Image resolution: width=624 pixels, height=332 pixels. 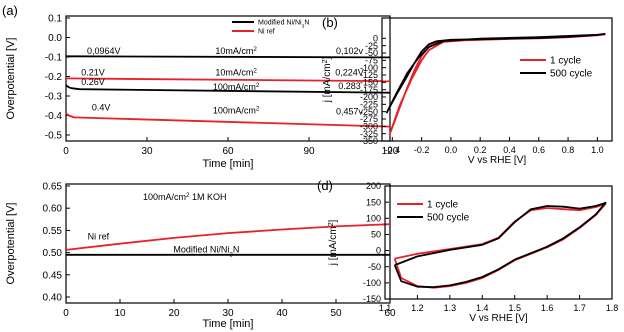 What do you see at coordinates (349, 73) in the screenshot?
I see `data-annotation: 0,224V` at bounding box center [349, 73].